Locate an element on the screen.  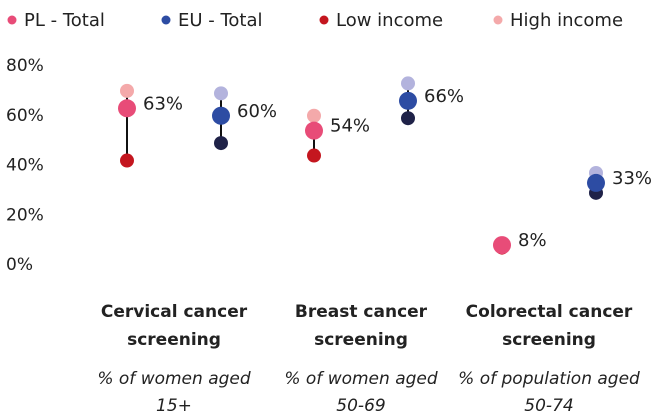
y-tick-label: 0% is located at coordinates (19, 265).